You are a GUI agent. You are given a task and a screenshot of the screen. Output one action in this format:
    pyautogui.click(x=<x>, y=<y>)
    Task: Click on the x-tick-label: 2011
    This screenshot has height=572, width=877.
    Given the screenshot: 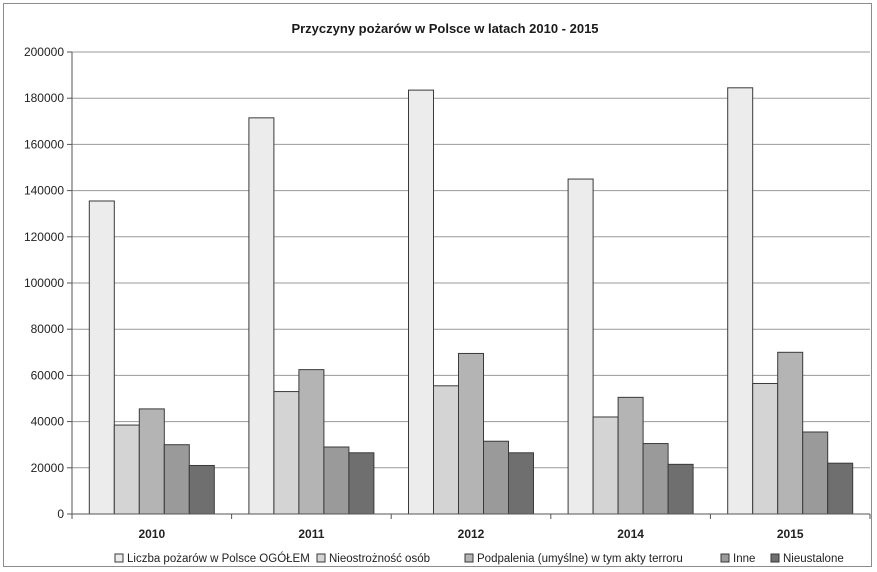 What is the action you would take?
    pyautogui.click(x=311, y=534)
    